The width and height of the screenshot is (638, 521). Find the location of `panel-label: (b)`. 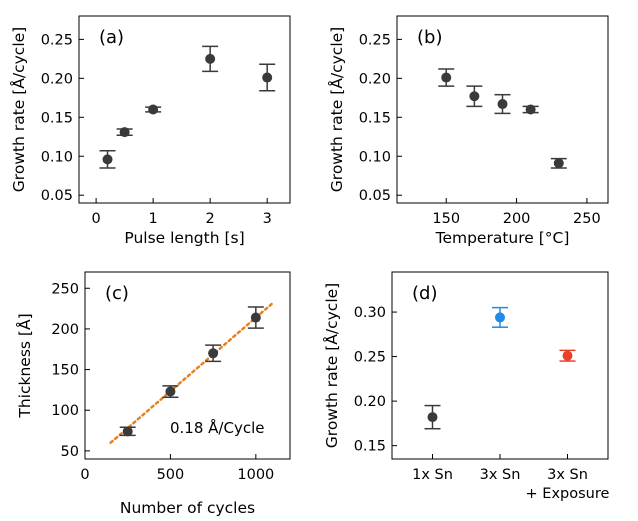

panel-label: (b) is located at coordinates (429, 37).